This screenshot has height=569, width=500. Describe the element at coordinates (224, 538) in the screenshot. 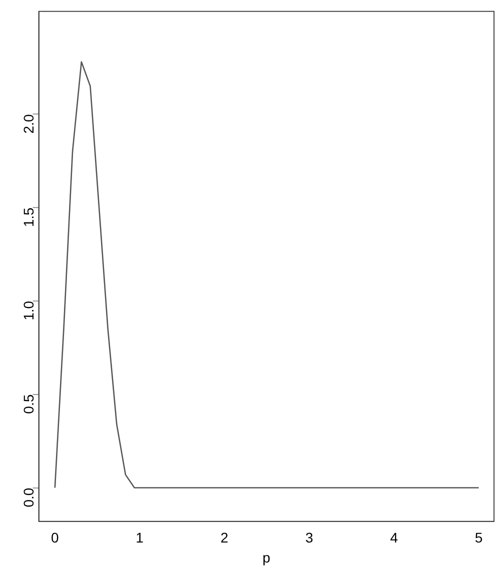

I see `x-tick-label: 2` at that location.